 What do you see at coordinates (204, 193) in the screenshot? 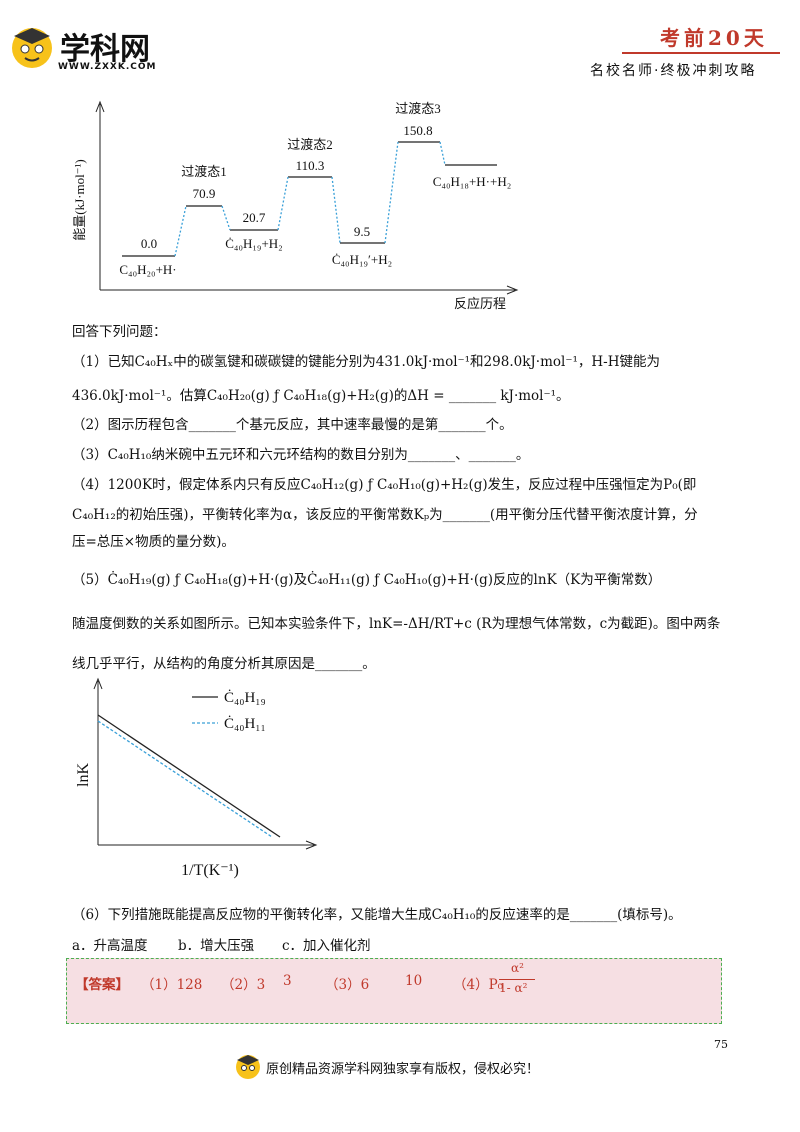
I see `level-value: 70.9` at bounding box center [204, 193].